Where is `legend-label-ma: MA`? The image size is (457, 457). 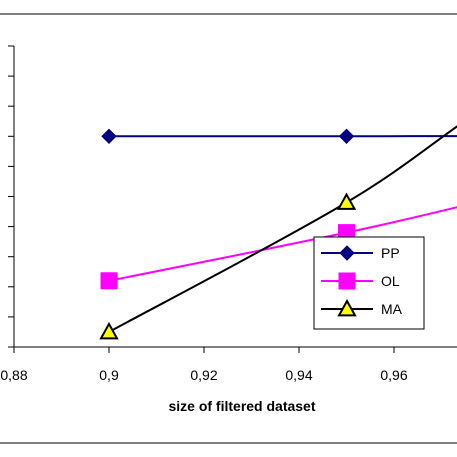
legend-label-ma: MA is located at coordinates (392, 309).